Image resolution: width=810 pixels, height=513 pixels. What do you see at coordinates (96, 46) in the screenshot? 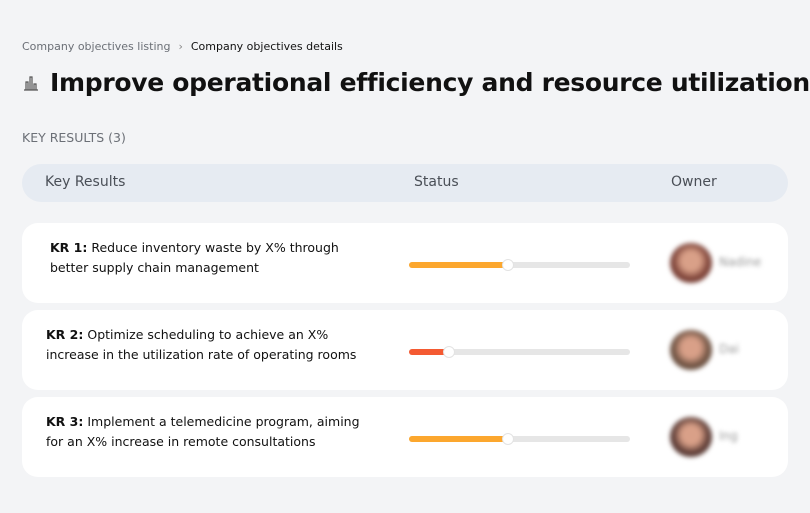
I see `breadcrumb-parent-link: Company objectives listing` at bounding box center [96, 46].